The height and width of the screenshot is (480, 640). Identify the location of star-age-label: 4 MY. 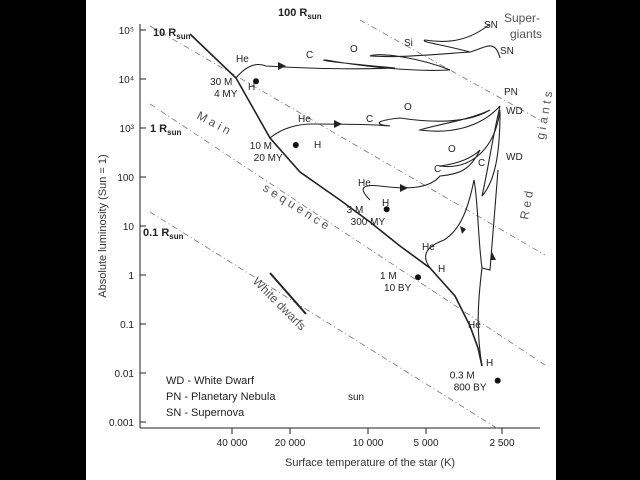
(226, 94).